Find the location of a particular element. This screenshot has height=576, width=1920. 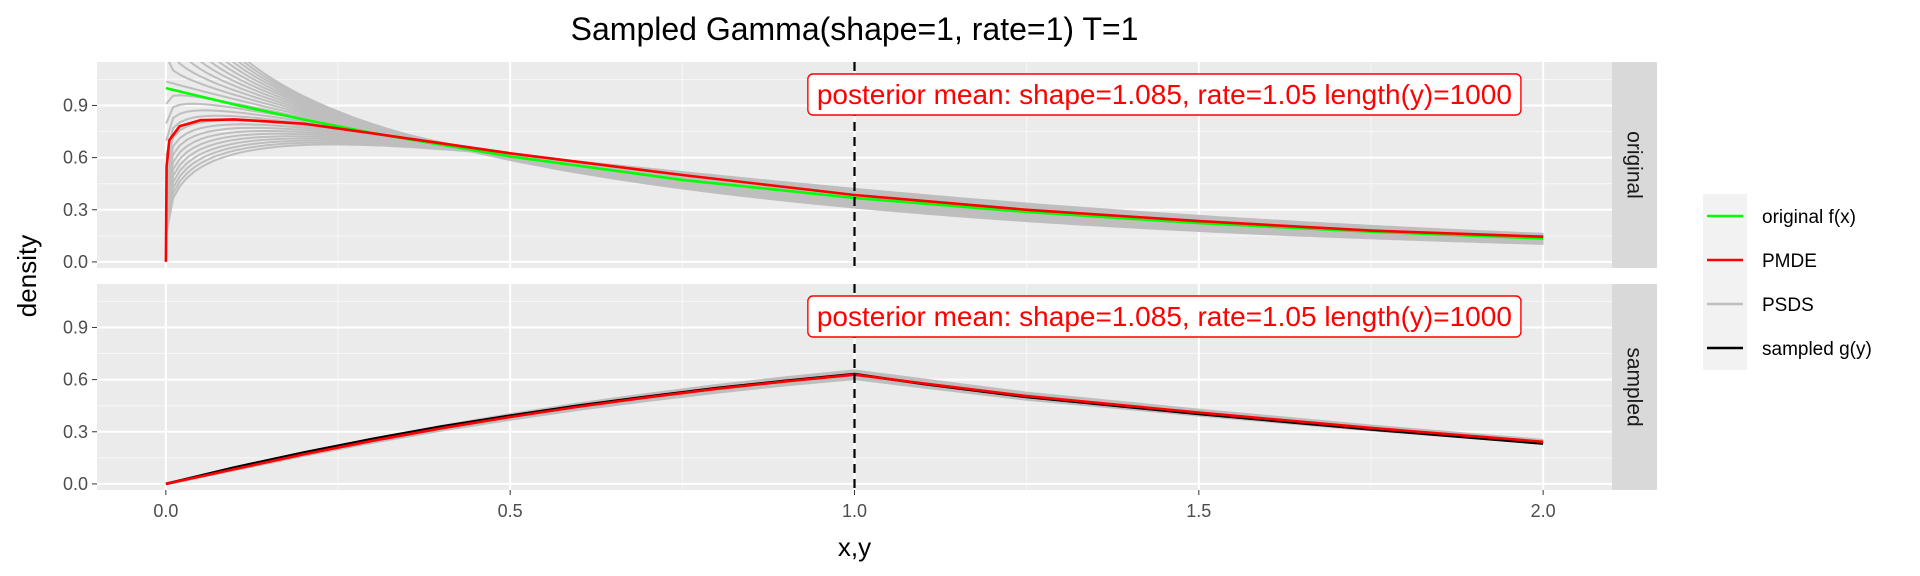

strip-label-sampled: sampled is located at coordinates (1634, 386).